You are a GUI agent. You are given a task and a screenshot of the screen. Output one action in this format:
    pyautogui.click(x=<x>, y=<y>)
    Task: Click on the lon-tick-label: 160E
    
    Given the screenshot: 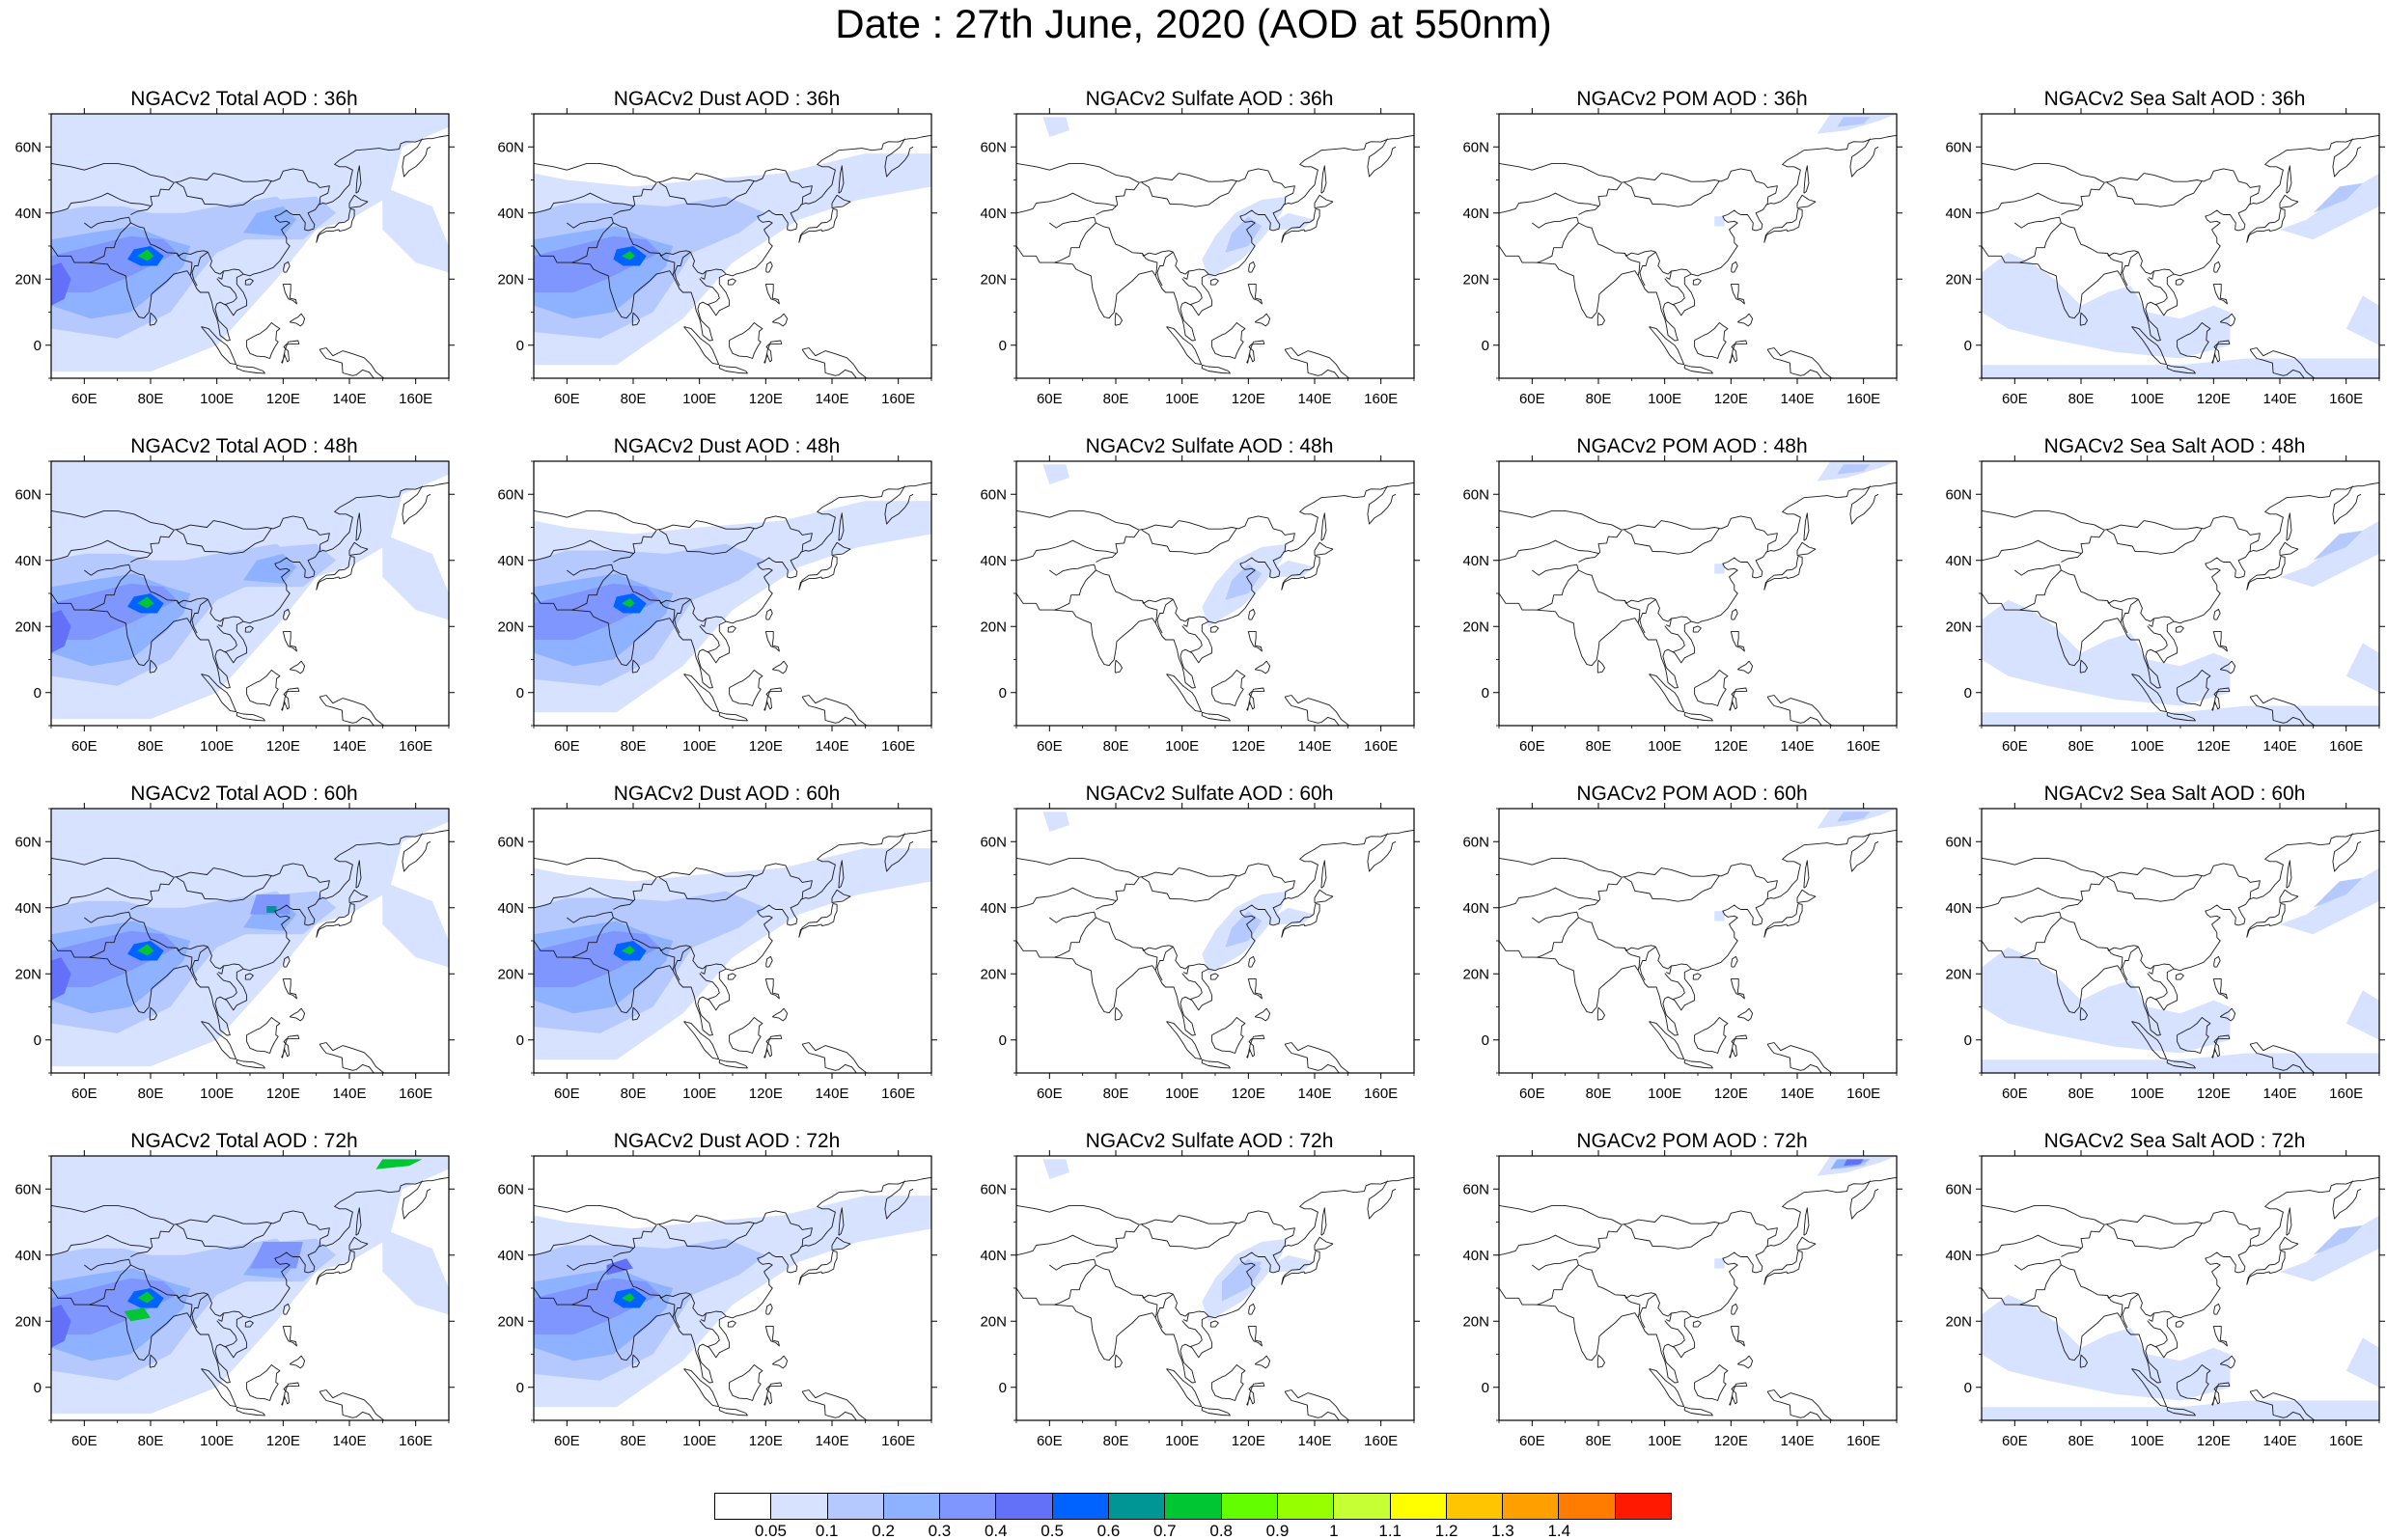 What is the action you would take?
    pyautogui.click(x=1863, y=746)
    